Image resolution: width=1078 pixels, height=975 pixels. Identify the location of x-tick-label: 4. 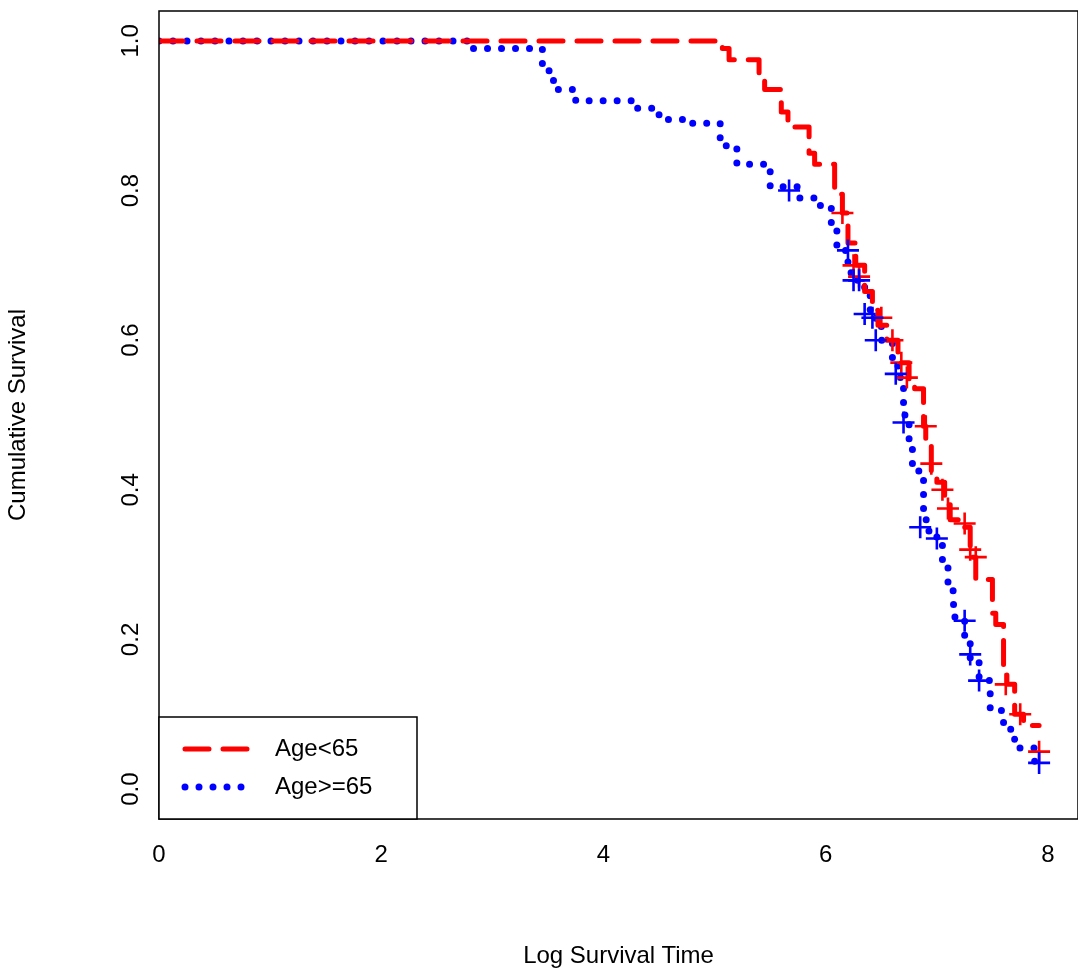
(603, 854).